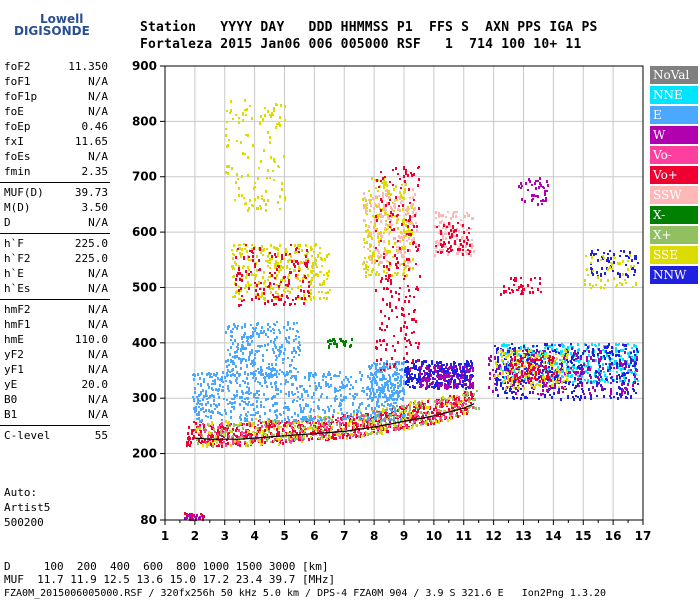  I want to click on param-value: 110.0, so click(91, 339).